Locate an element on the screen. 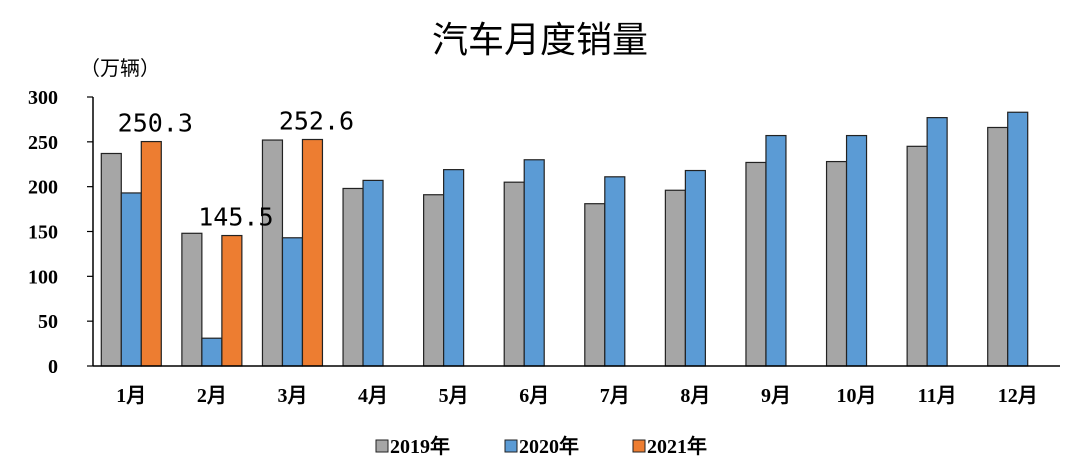 The width and height of the screenshot is (1081, 464). x-tick-label: 1月 is located at coordinates (131, 396).